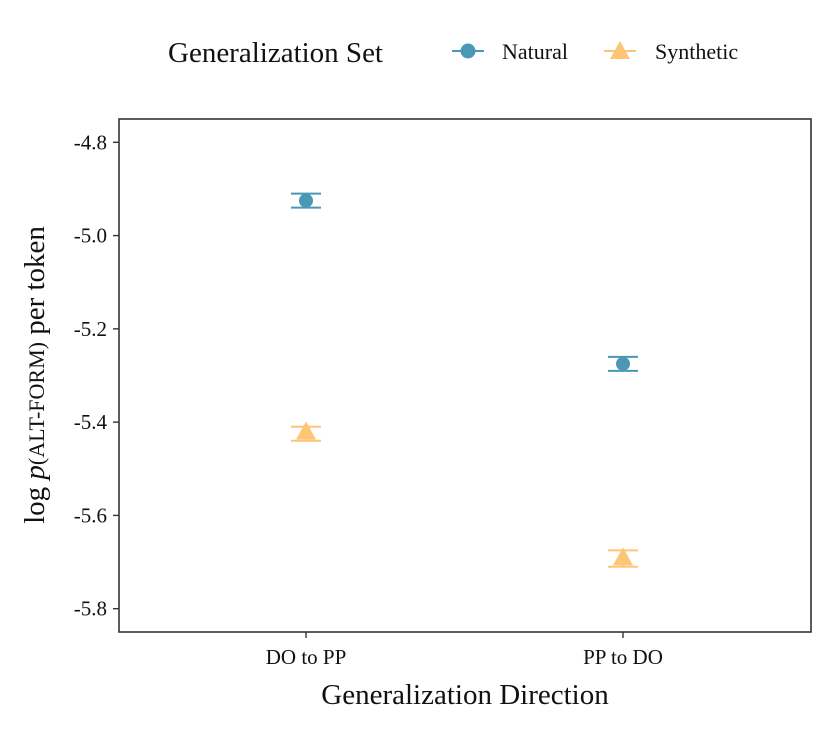 This screenshot has height=730, width=830. Describe the element at coordinates (90, 515) in the screenshot. I see `y-tick-label: -5.6` at that location.